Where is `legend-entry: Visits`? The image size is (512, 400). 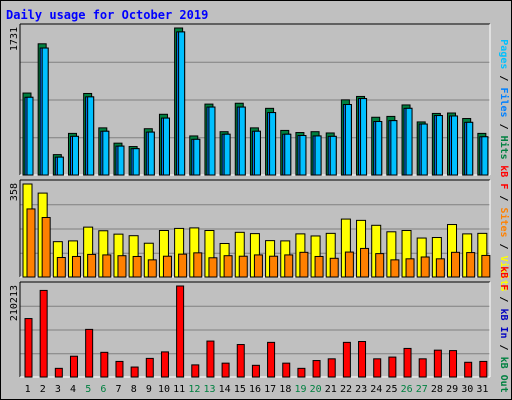 legend-entry: Visits is located at coordinates (504, 274).